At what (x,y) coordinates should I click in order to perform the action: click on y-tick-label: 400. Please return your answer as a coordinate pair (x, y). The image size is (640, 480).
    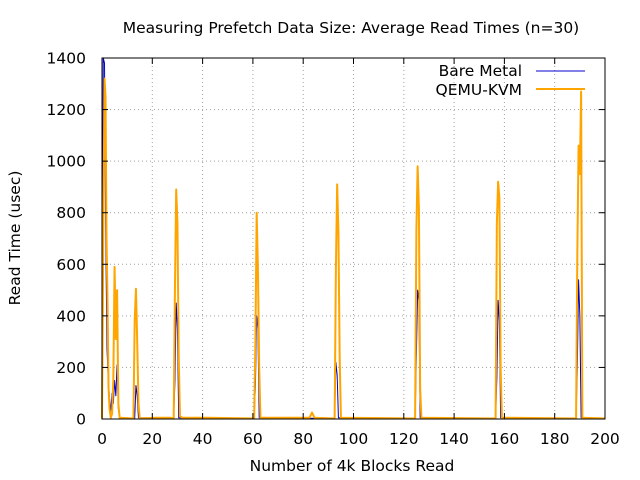
    Looking at the image, I should click on (71, 316).